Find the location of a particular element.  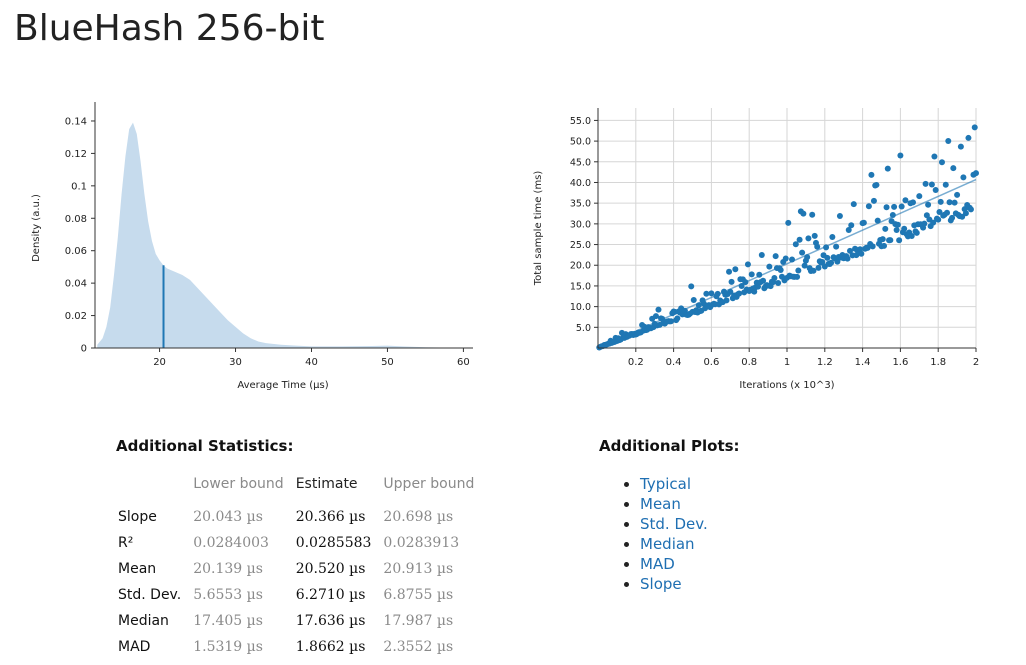

list-item: Std. Dev. is located at coordinates (674, 524).